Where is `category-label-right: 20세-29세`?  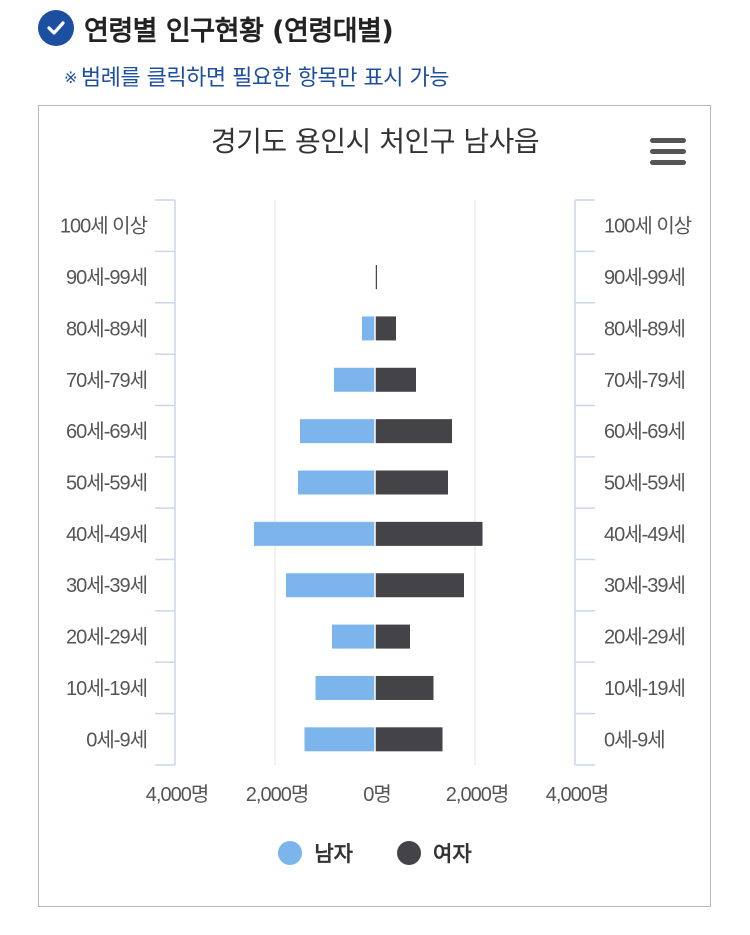 category-label-right: 20세-29세 is located at coordinates (644, 637).